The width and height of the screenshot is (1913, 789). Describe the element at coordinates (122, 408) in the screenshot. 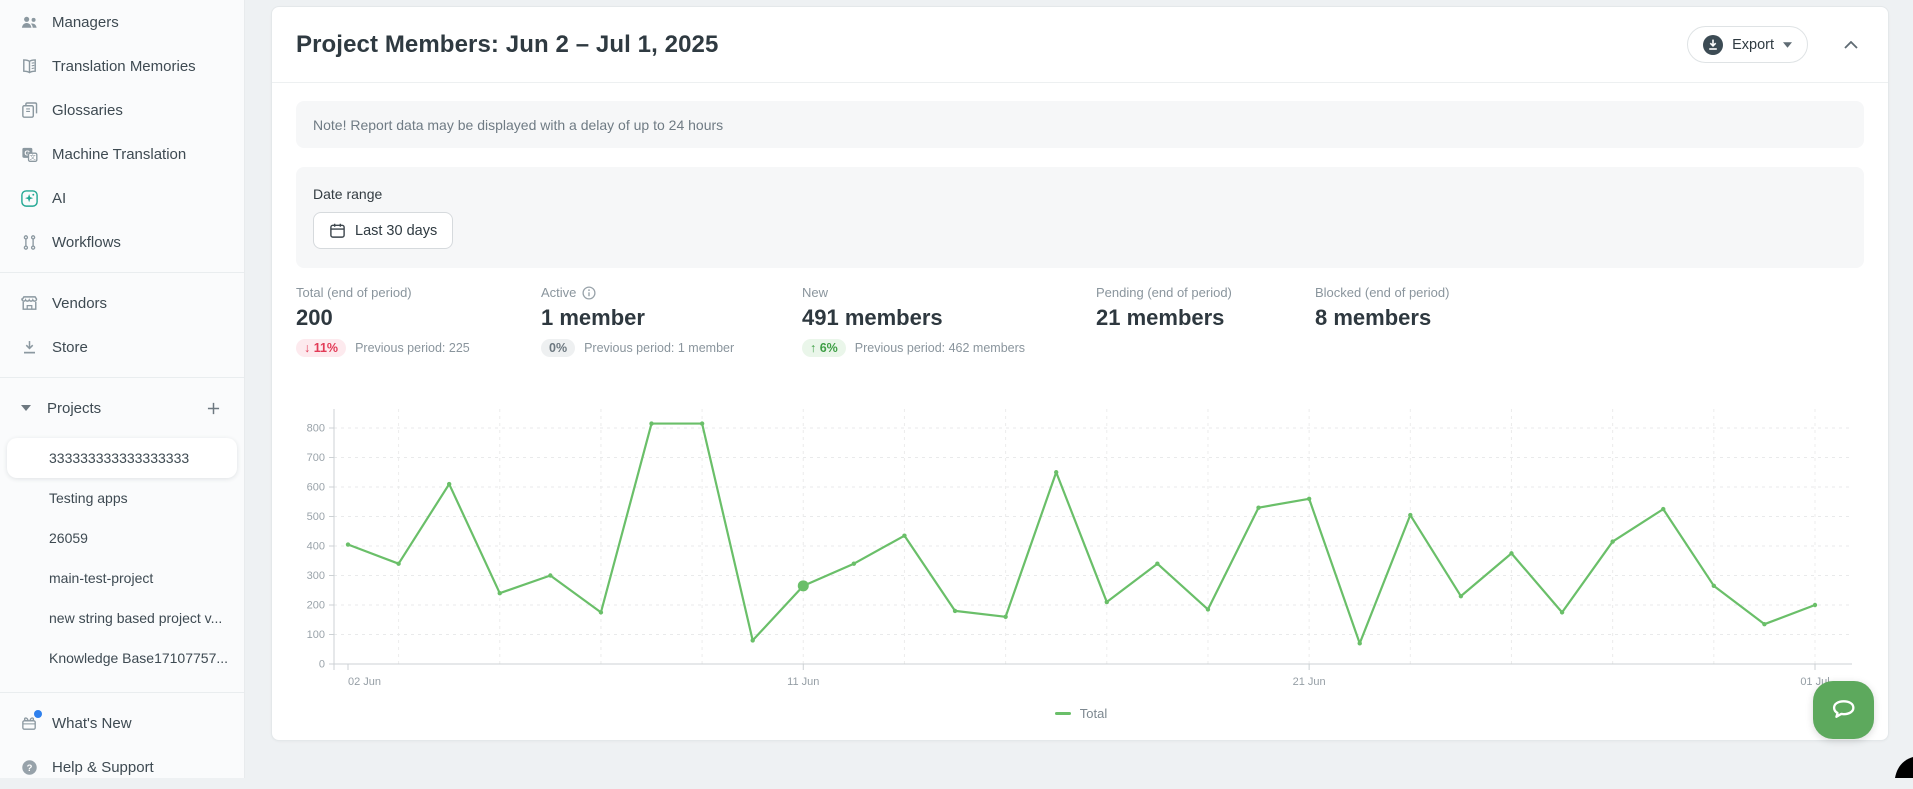

I see `projects-section-header: Projects` at that location.